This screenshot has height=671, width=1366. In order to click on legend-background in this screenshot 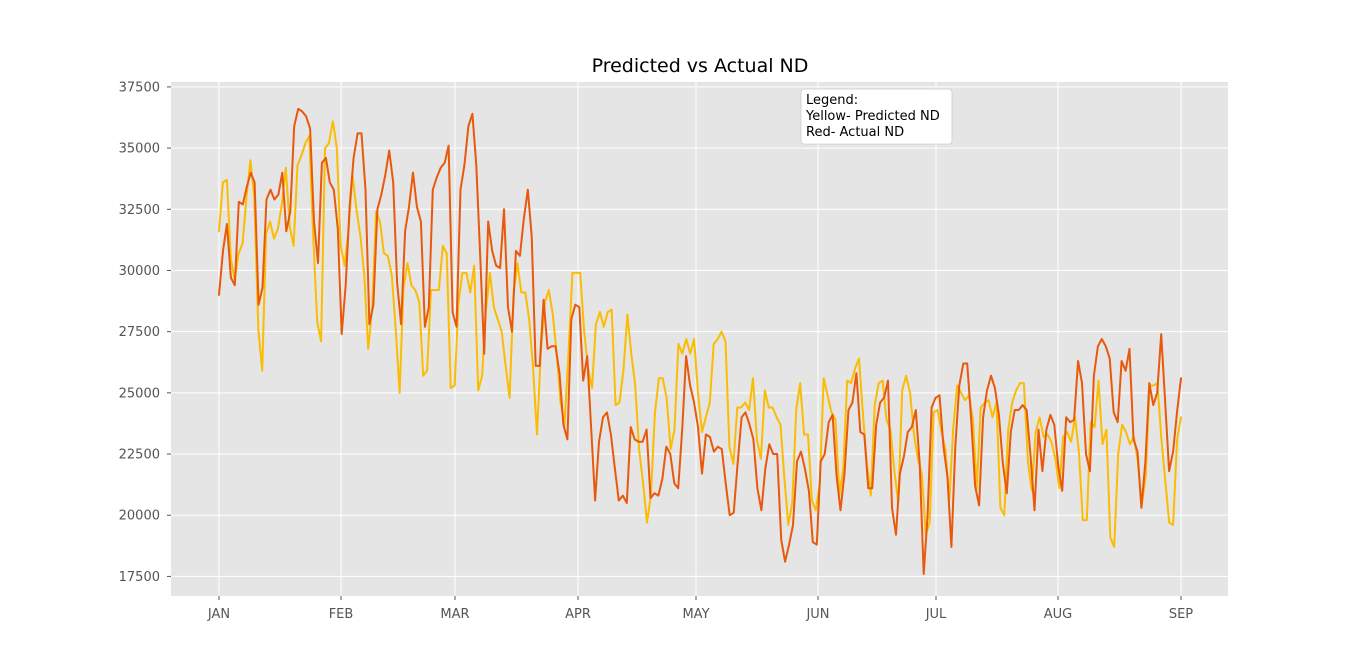, I will do `click(876, 116)`.